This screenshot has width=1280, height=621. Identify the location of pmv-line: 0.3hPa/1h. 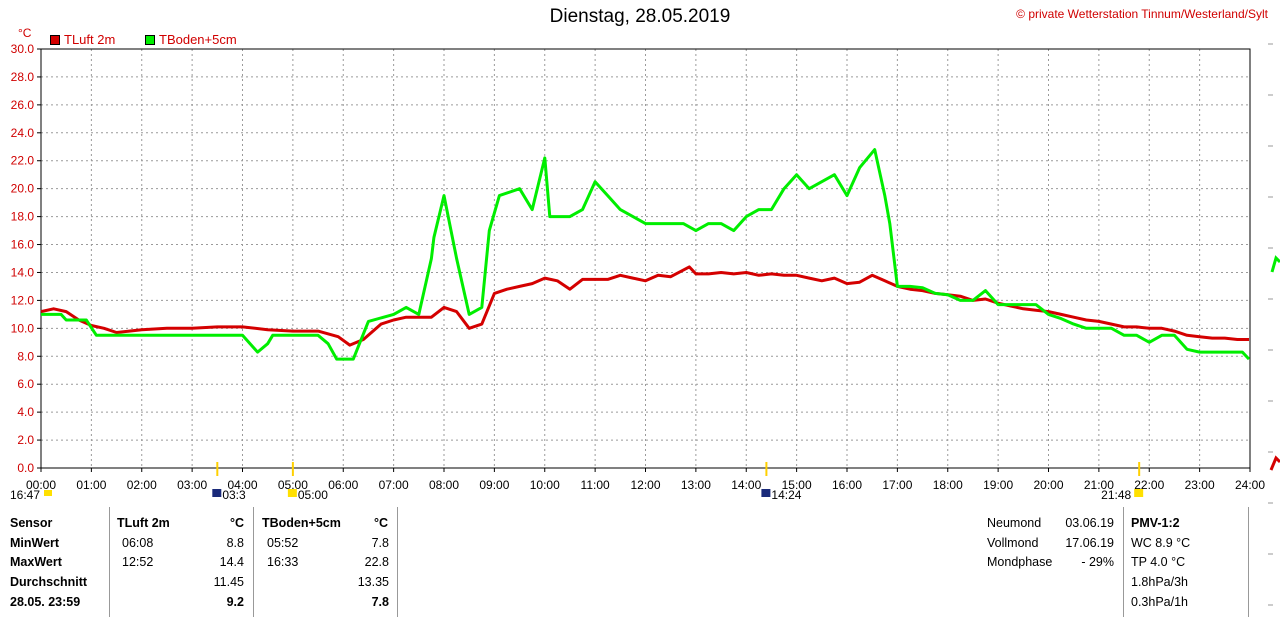
(1159, 602).